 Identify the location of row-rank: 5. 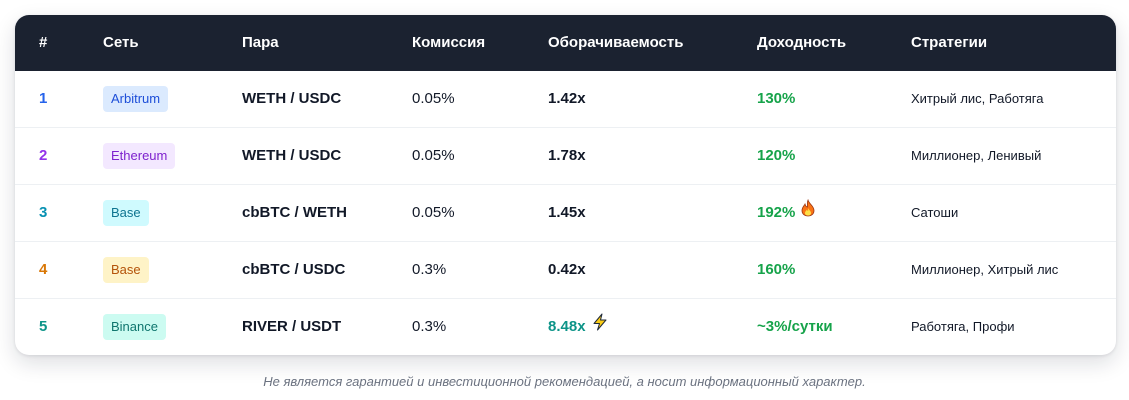
(43, 326).